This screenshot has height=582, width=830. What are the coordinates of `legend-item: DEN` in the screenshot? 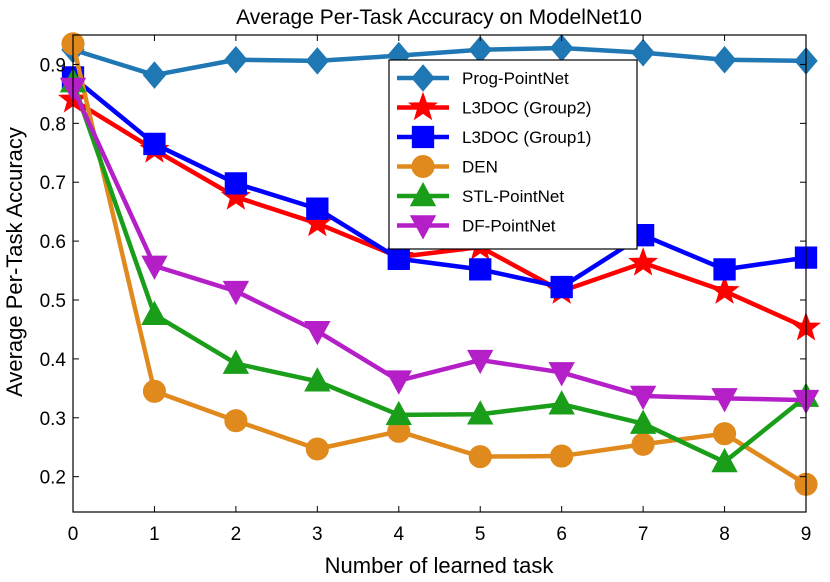 It's located at (447, 166).